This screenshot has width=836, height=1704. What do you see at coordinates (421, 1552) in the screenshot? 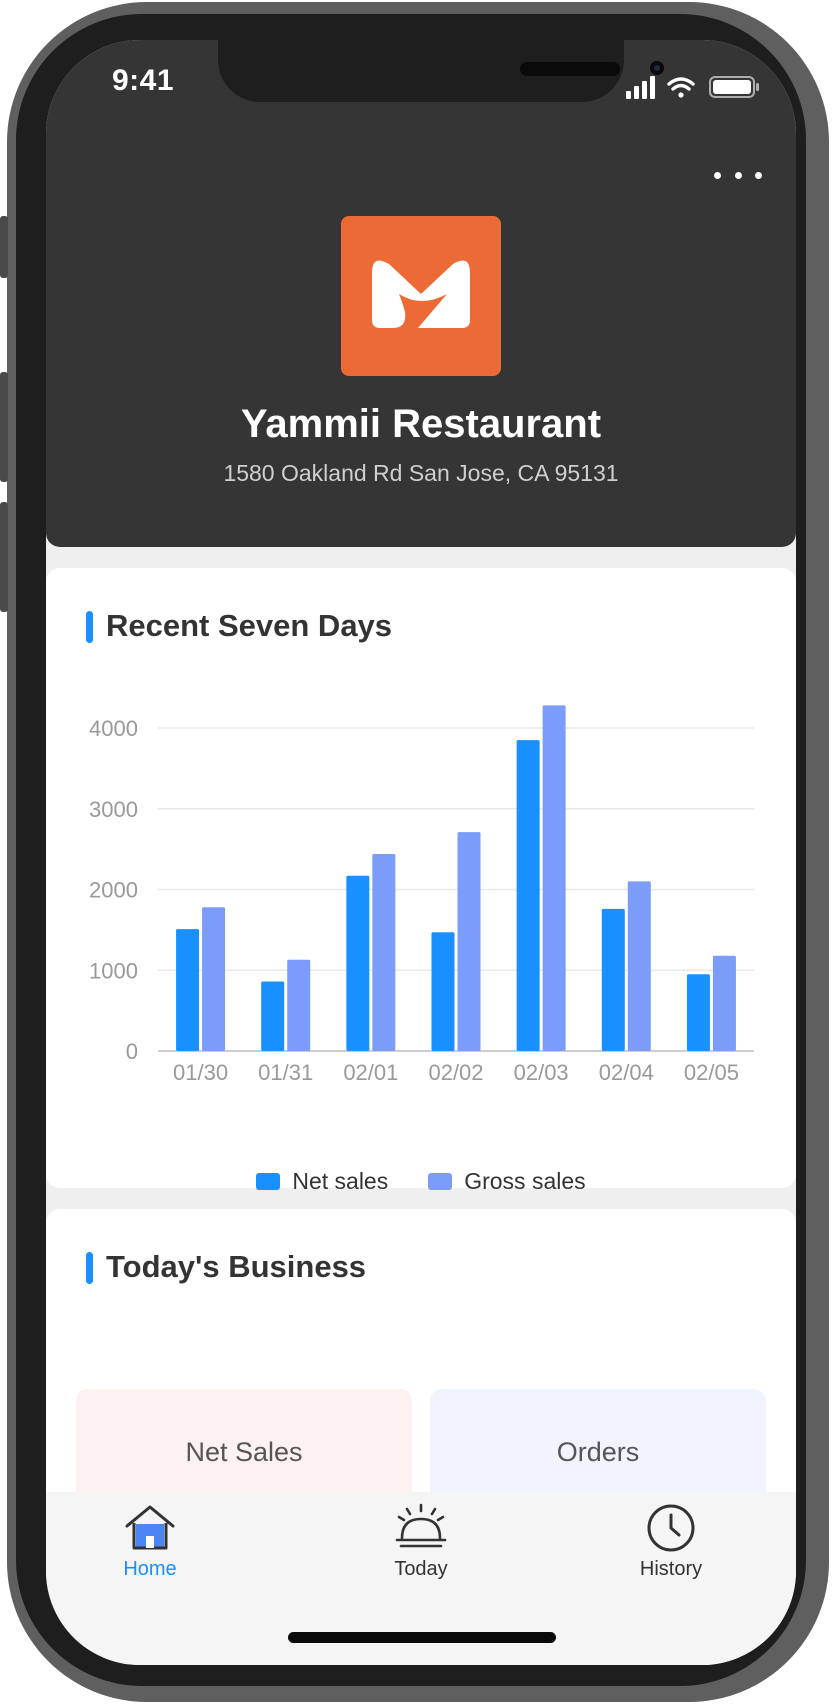
I see `tab-today: Today` at bounding box center [421, 1552].